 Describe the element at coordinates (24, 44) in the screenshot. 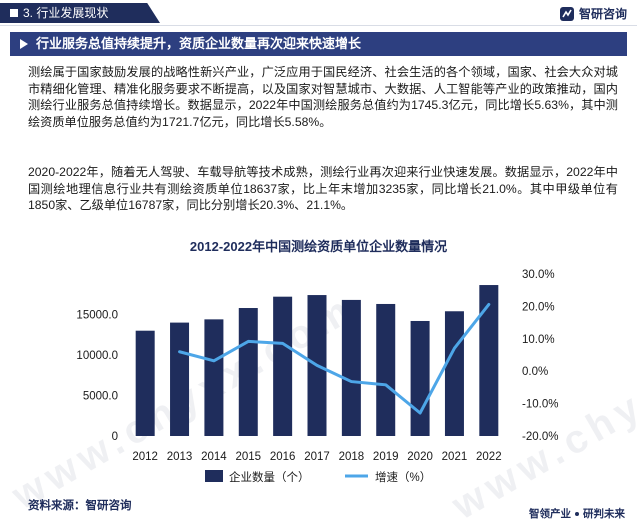

I see `arrow-icon` at that location.